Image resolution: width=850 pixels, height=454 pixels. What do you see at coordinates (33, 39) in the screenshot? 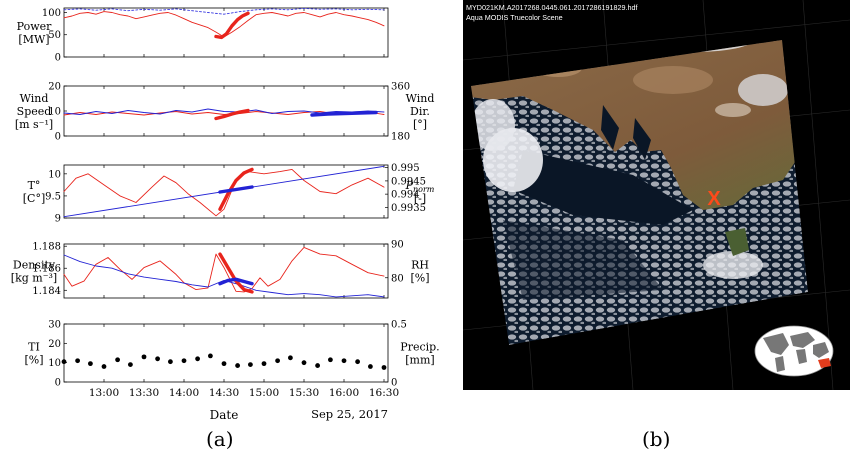
I see `y-axis-label: [MW]` at bounding box center [33, 39].